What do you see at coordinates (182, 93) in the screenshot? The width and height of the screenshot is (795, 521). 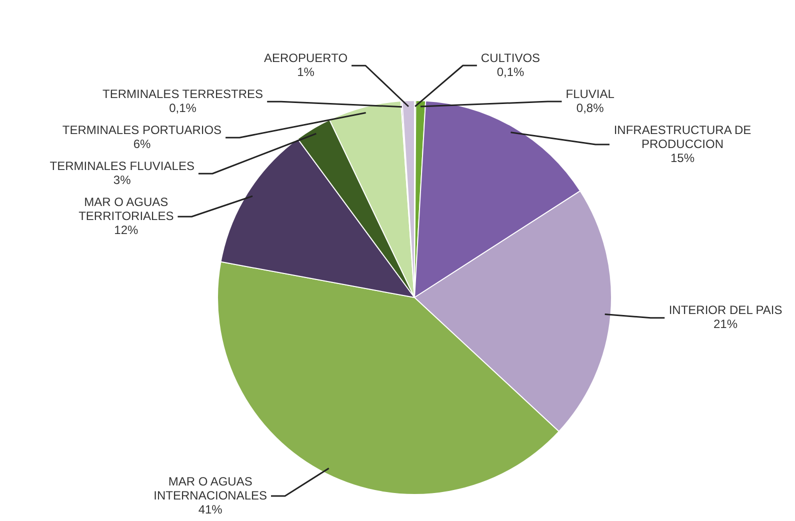 I see `slice-label: TERMINALES TERRESTRES` at bounding box center [182, 93].